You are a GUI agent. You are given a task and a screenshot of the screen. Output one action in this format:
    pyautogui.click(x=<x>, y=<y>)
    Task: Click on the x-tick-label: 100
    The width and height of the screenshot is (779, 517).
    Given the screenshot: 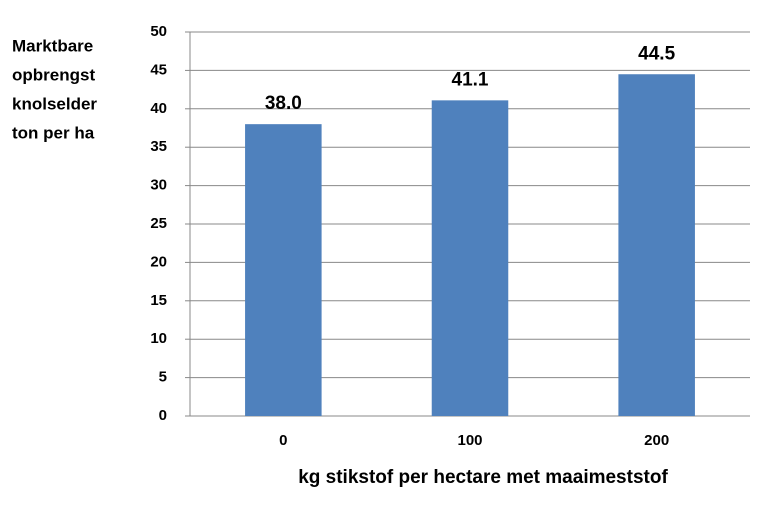 What is the action you would take?
    pyautogui.click(x=469, y=440)
    